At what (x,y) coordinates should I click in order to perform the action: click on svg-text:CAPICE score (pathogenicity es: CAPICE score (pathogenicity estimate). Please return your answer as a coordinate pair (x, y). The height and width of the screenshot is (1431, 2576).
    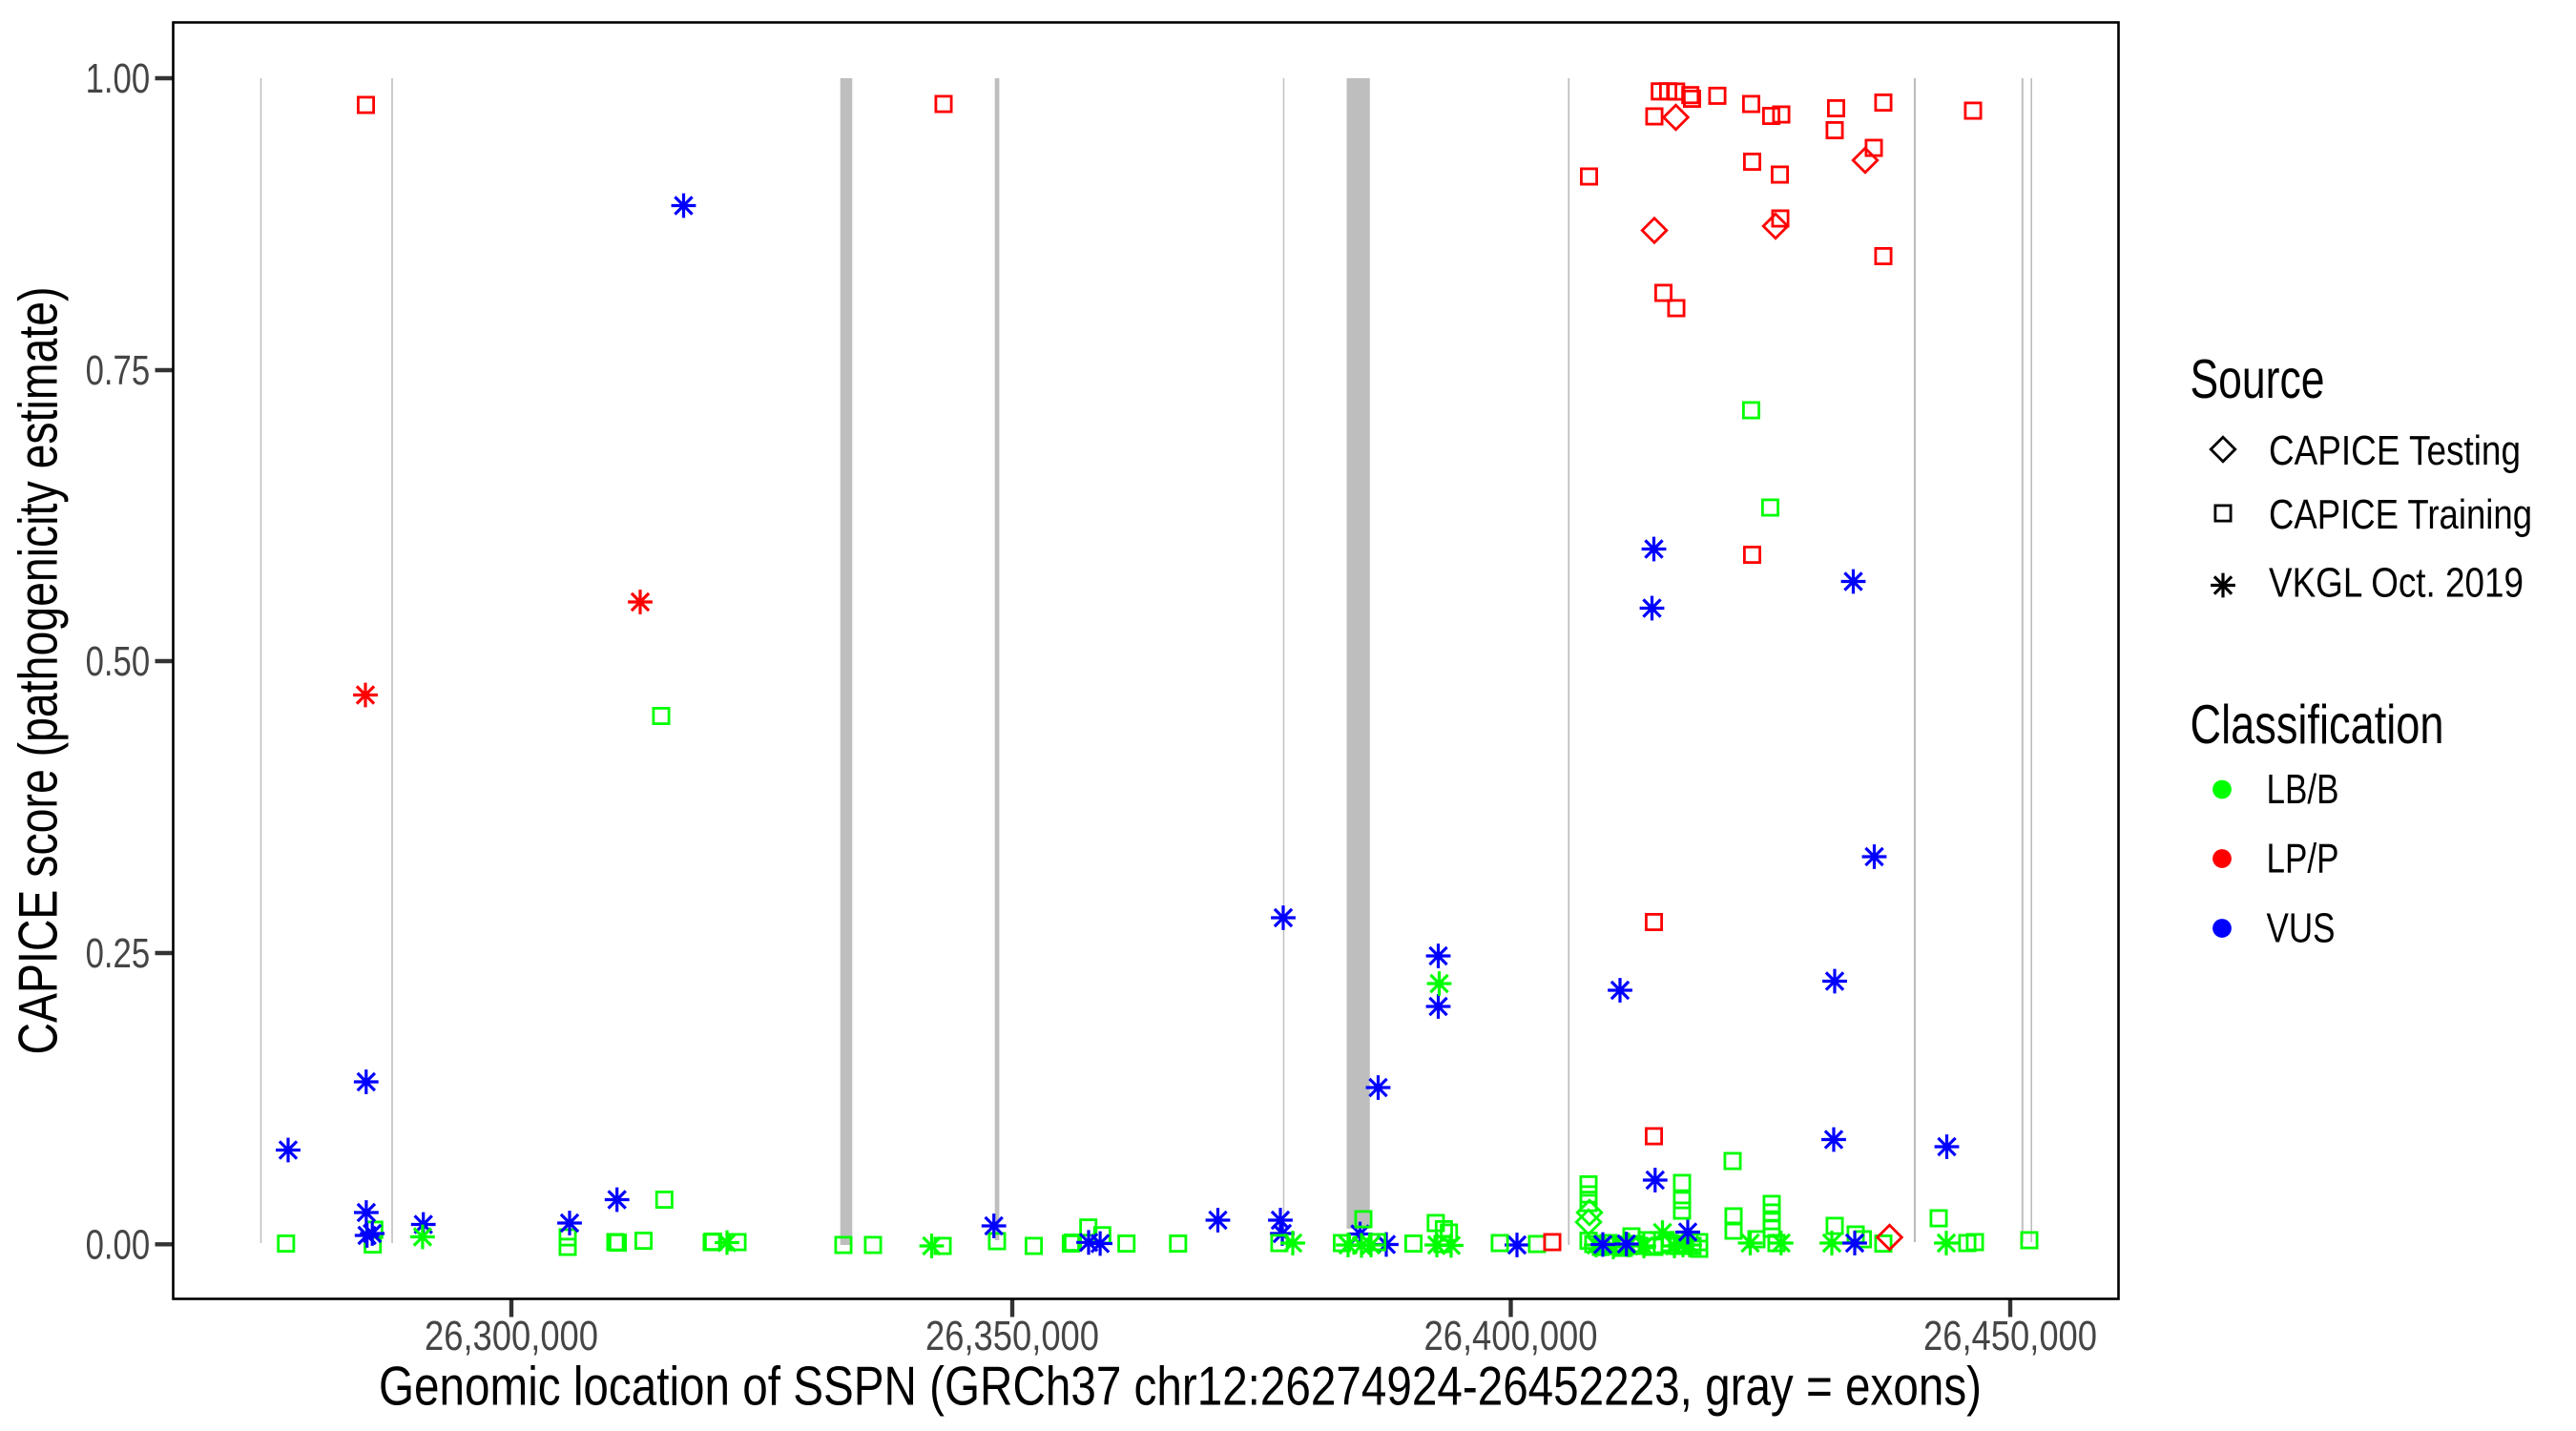
    Looking at the image, I should click on (38, 671).